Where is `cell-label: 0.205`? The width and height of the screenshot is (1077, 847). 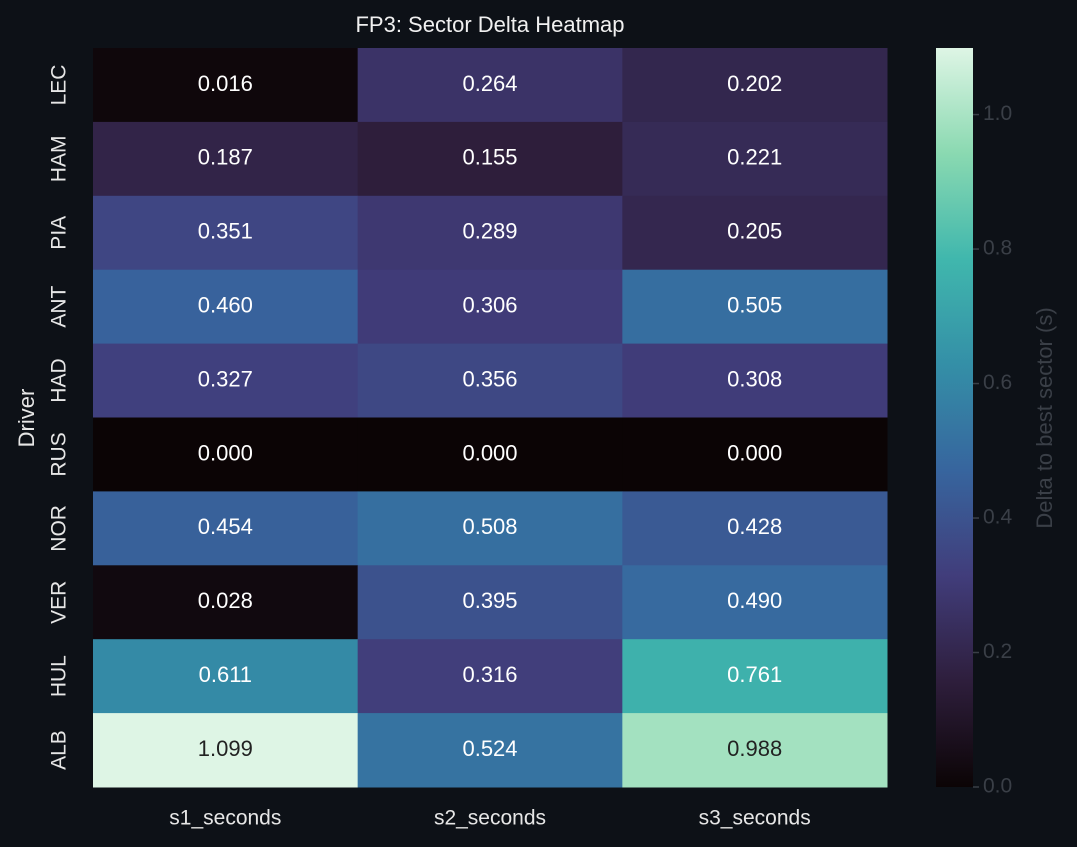 cell-label: 0.205 is located at coordinates (754, 231).